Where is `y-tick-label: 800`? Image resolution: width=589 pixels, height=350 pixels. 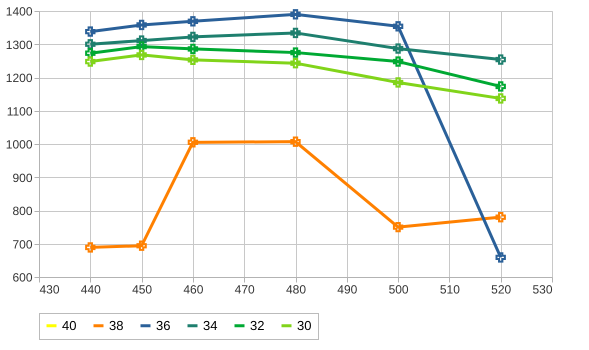
y-tick-label: 800 is located at coordinates (22, 211).